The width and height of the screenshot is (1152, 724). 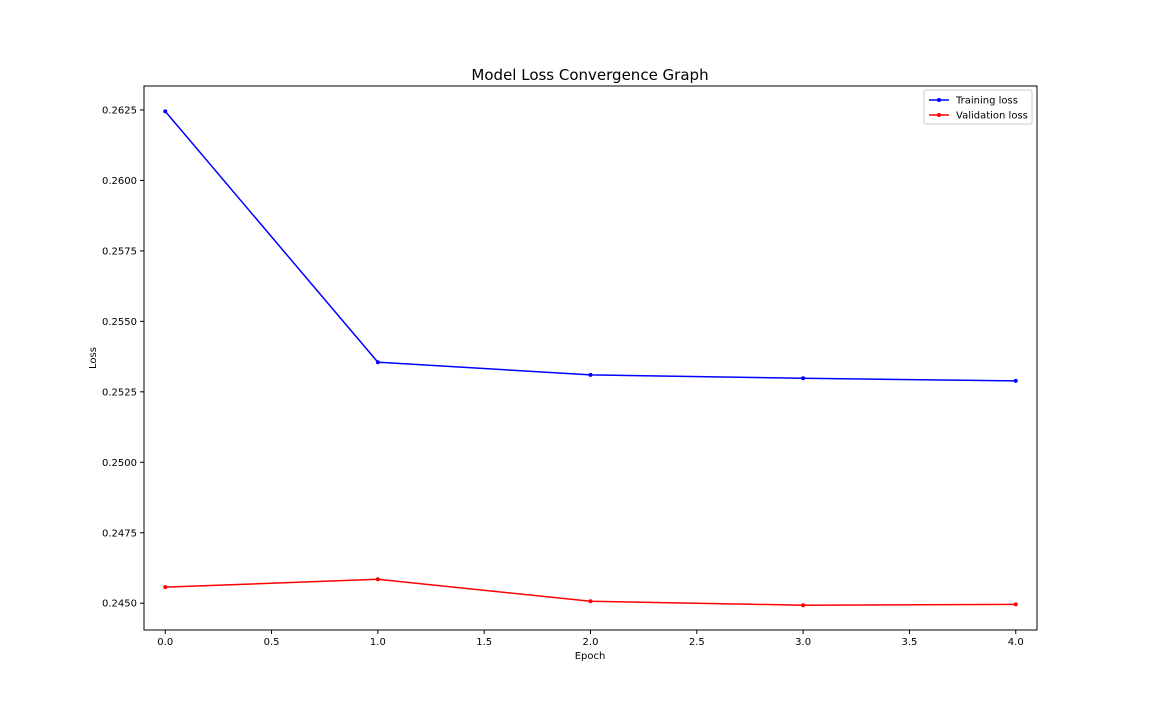 What do you see at coordinates (589, 75) in the screenshot?
I see `chart-title: Model Loss Convergence Graph` at bounding box center [589, 75].